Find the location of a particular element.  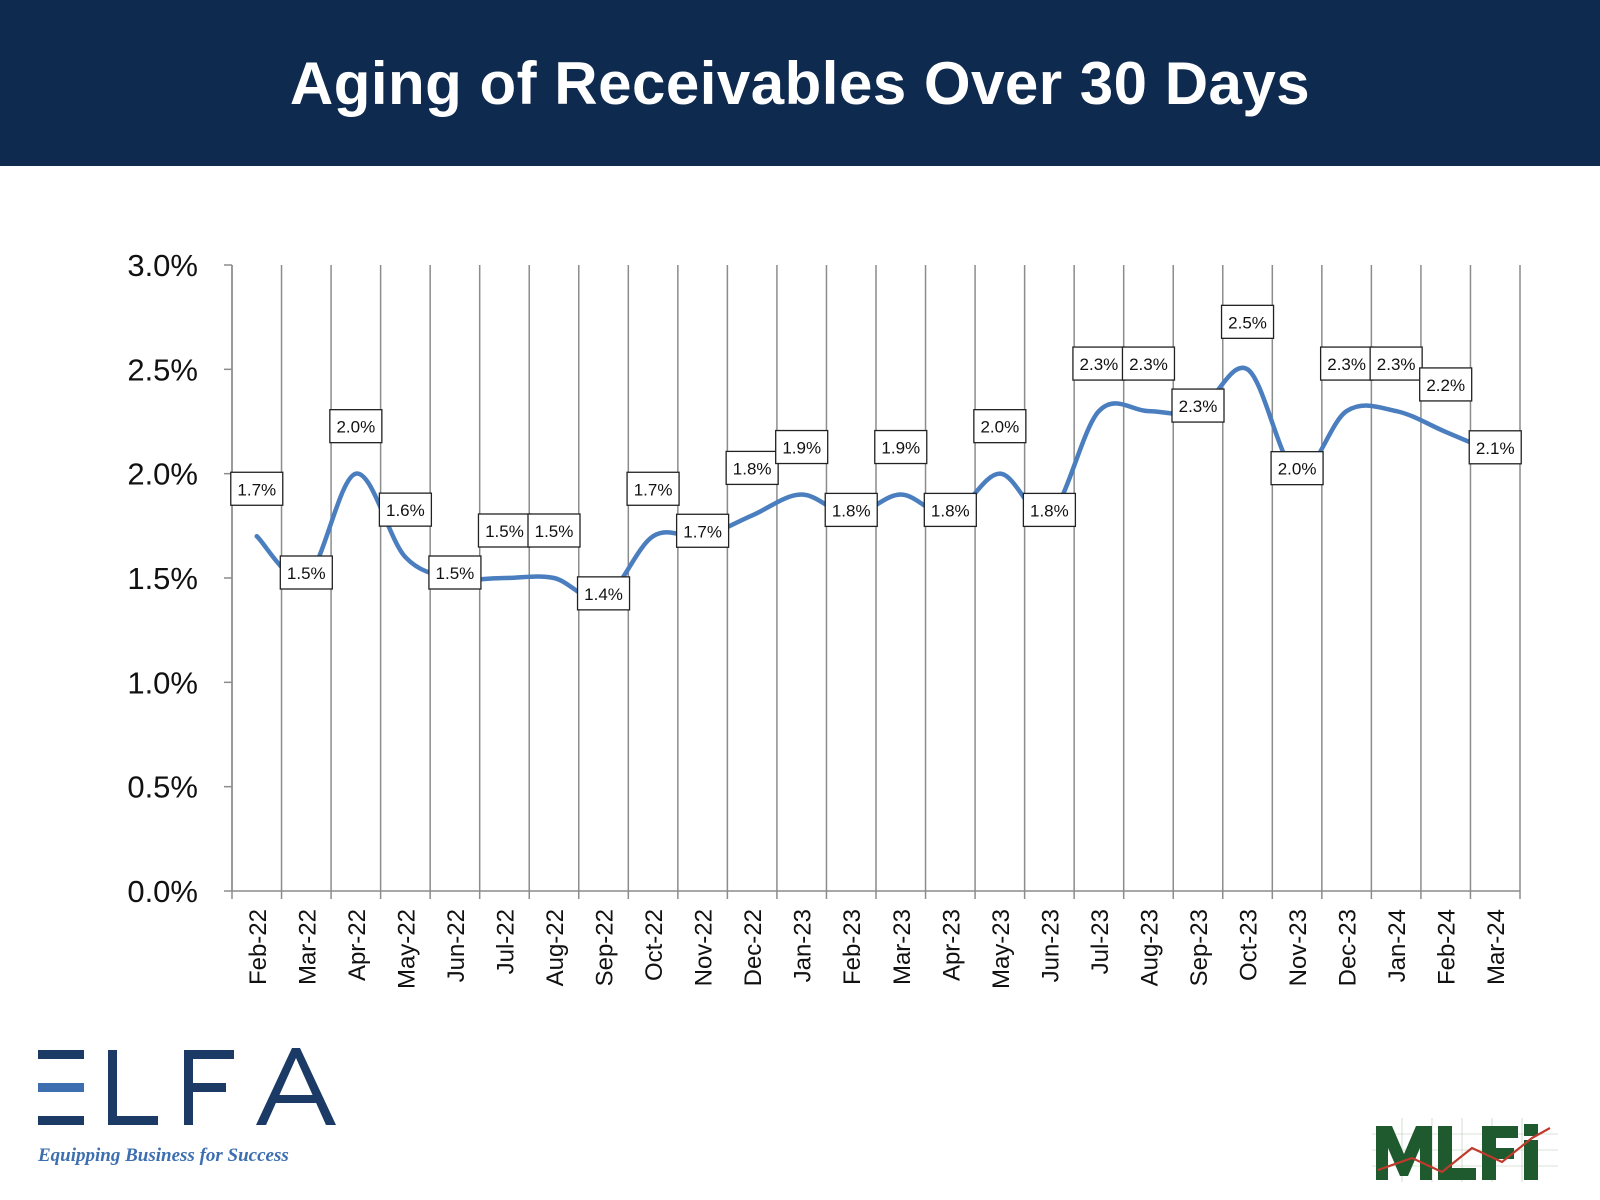

x-tick-label: Sep-22 is located at coordinates (605, 947).